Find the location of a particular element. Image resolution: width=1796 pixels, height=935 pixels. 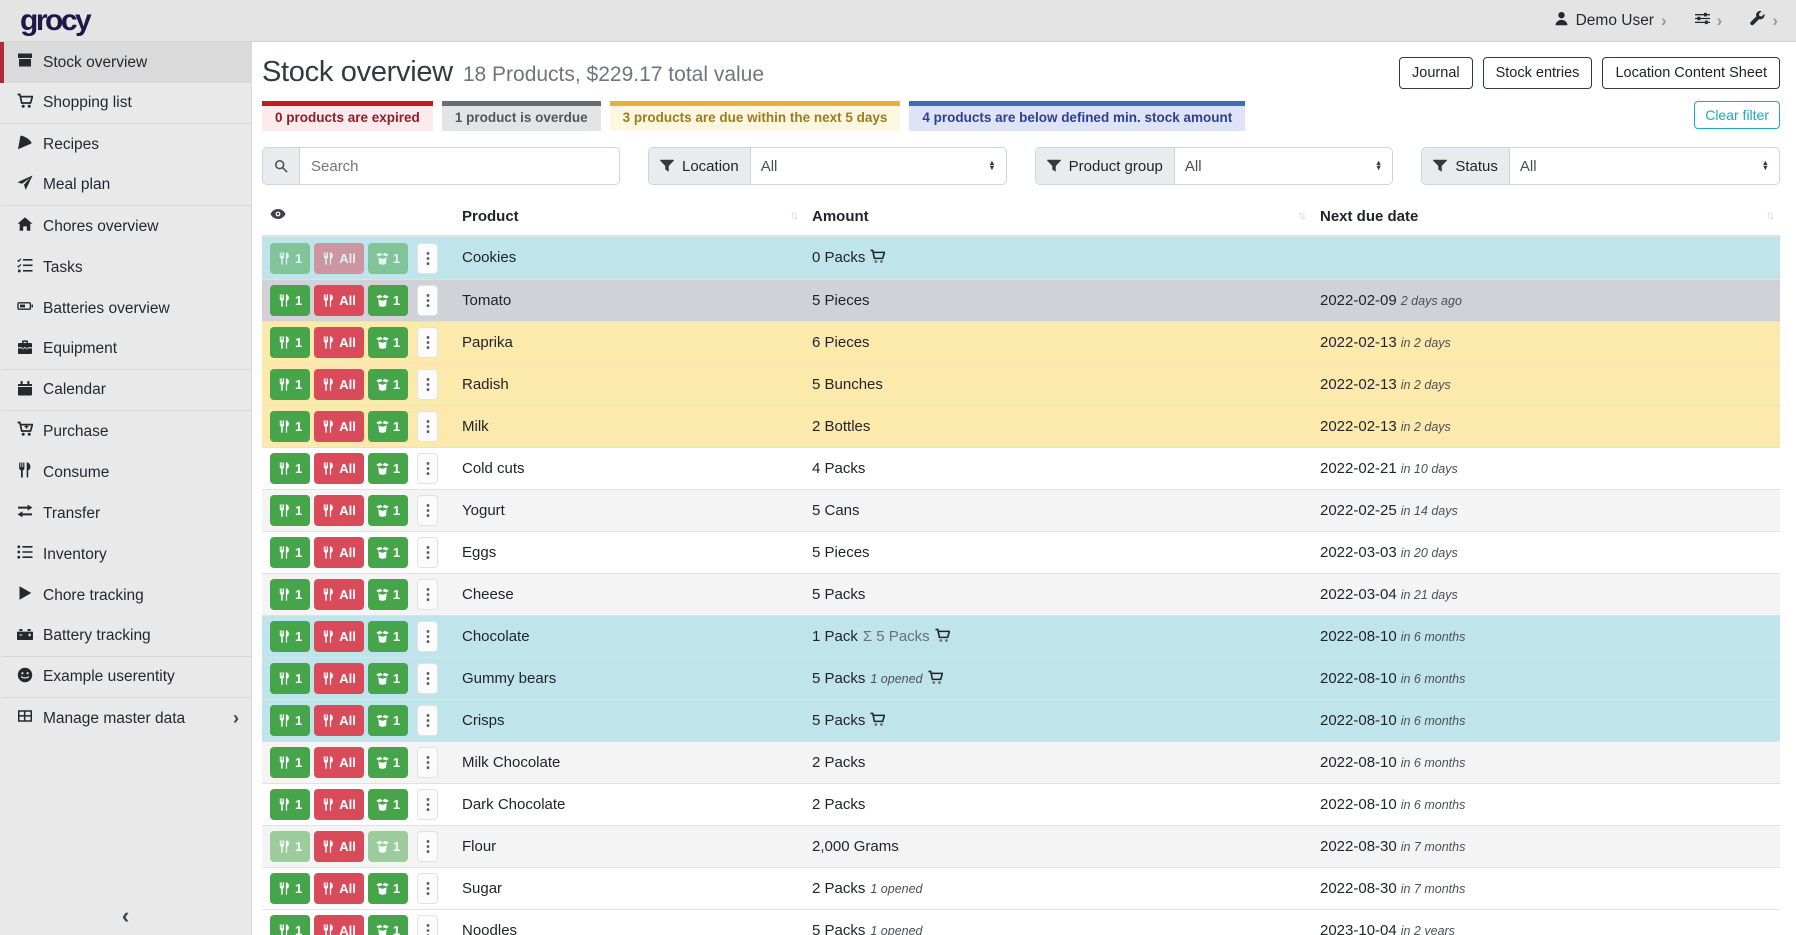

stock-entries-button: Stock entries is located at coordinates (1537, 72).